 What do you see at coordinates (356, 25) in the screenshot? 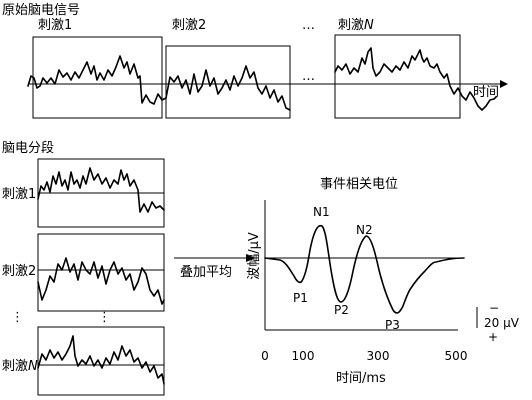
I see `raw-stim-n-label: 刺激N` at bounding box center [356, 25].